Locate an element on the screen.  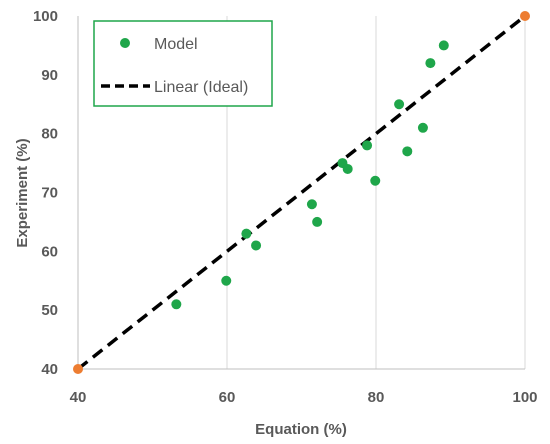
y-tick-label: 50 is located at coordinates (49, 310).